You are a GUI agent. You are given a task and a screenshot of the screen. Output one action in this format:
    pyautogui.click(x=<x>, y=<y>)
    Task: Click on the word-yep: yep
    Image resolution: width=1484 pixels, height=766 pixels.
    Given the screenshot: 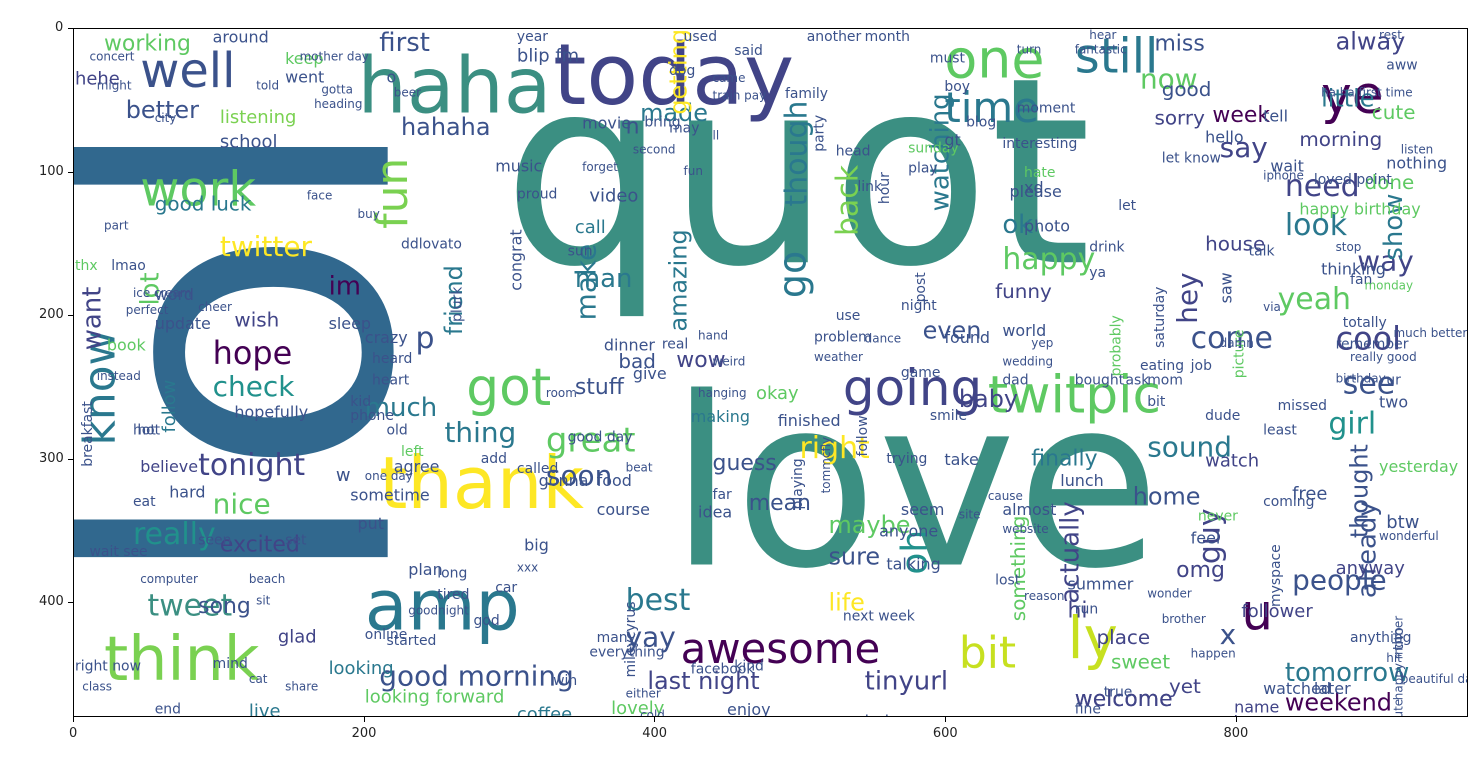 What is the action you would take?
    pyautogui.click(x=1042, y=343)
    